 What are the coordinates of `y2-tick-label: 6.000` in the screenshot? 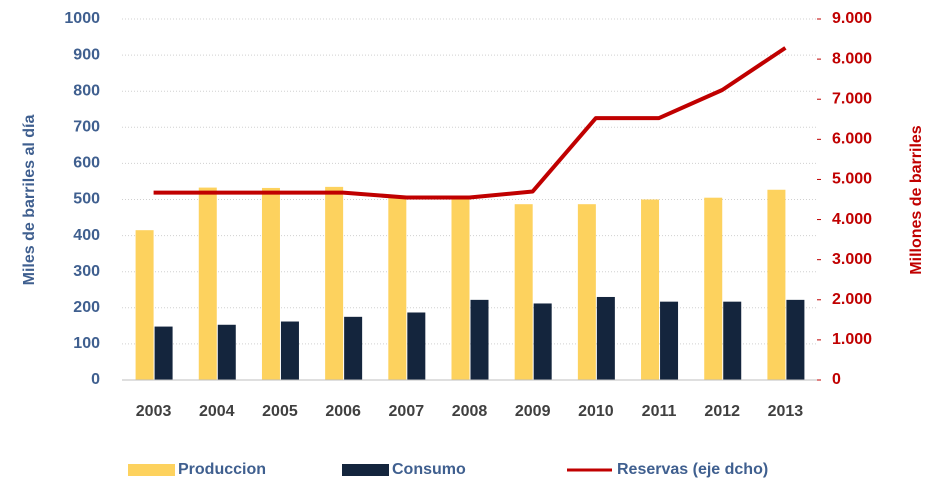 It's located at (852, 139).